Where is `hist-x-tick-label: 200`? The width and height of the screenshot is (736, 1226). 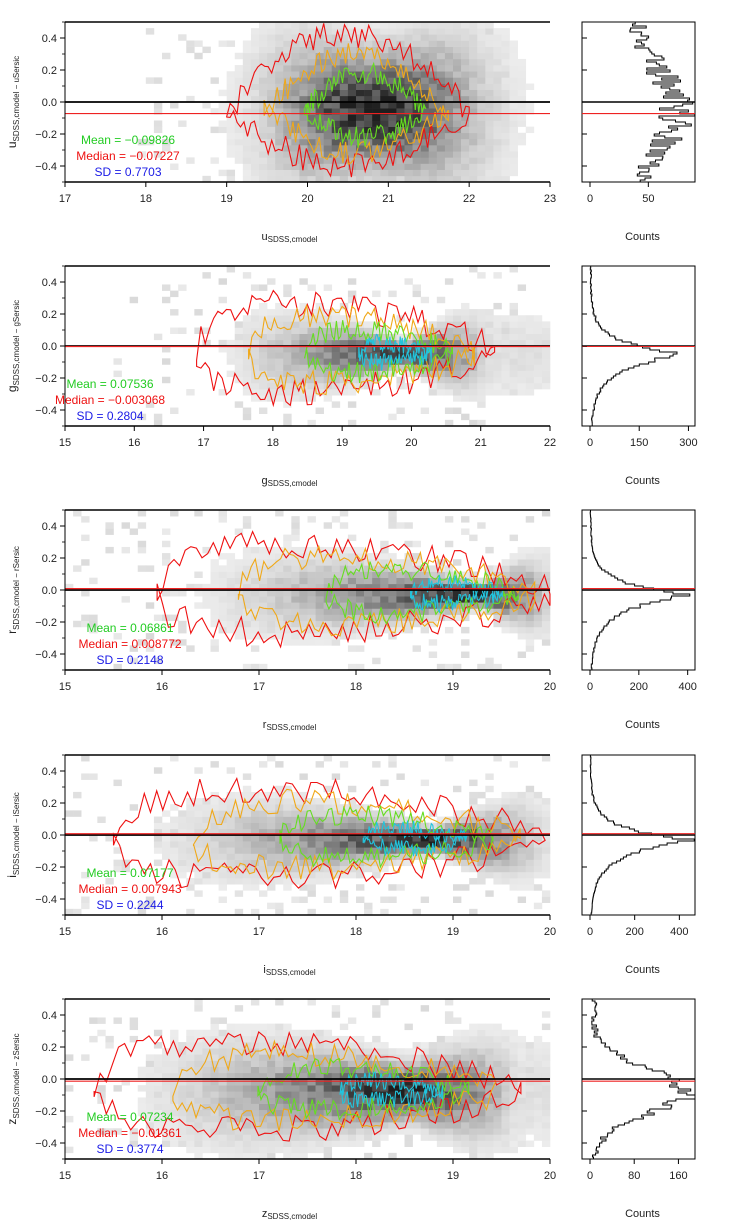 hist-x-tick-label: 200 is located at coordinates (639, 687).